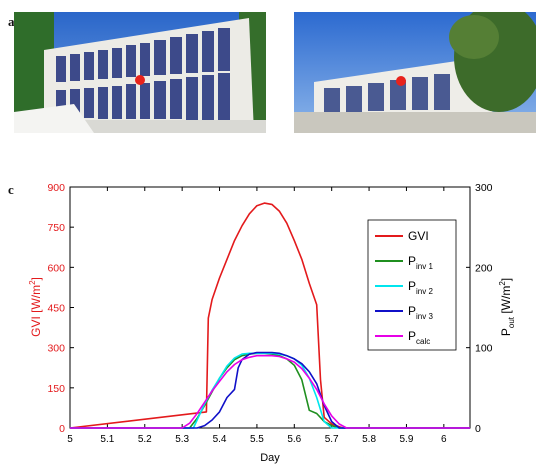  Describe the element at coordinates (419, 337) in the screenshot. I see `legend-label-pcalc: Pcalc` at that location.